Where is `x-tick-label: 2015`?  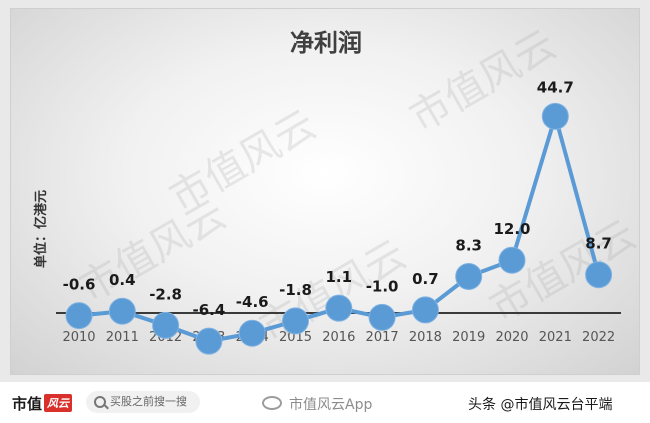
x-tick-label: 2015 is located at coordinates (295, 337).